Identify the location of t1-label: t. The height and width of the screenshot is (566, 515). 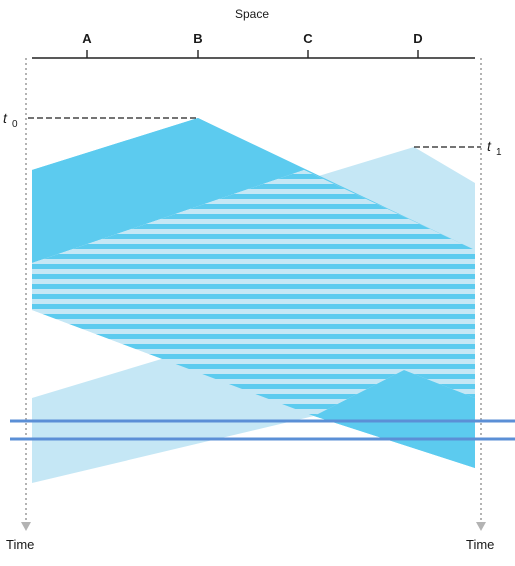
(489, 146).